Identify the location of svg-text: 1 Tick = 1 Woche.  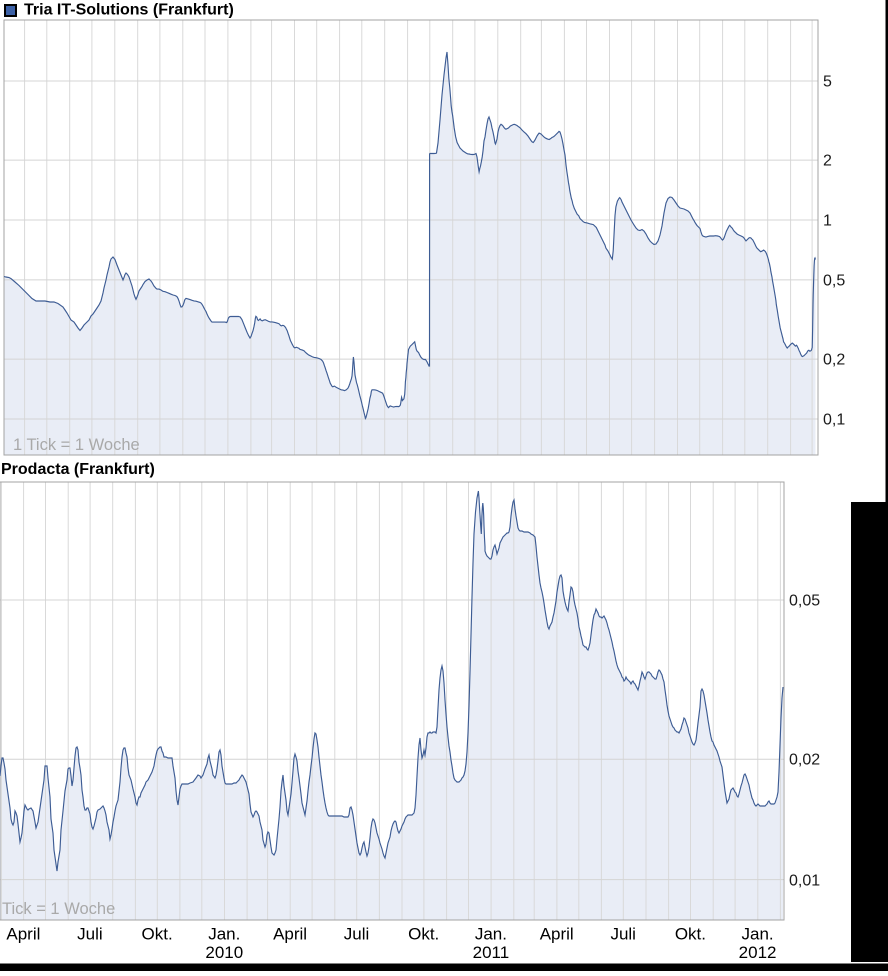
(76, 445).